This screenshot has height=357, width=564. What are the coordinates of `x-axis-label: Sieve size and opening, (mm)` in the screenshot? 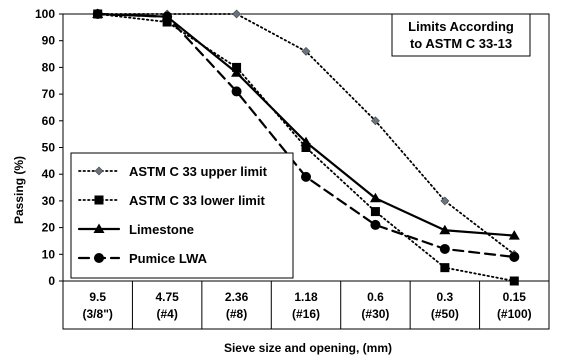 It's located at (308, 348).